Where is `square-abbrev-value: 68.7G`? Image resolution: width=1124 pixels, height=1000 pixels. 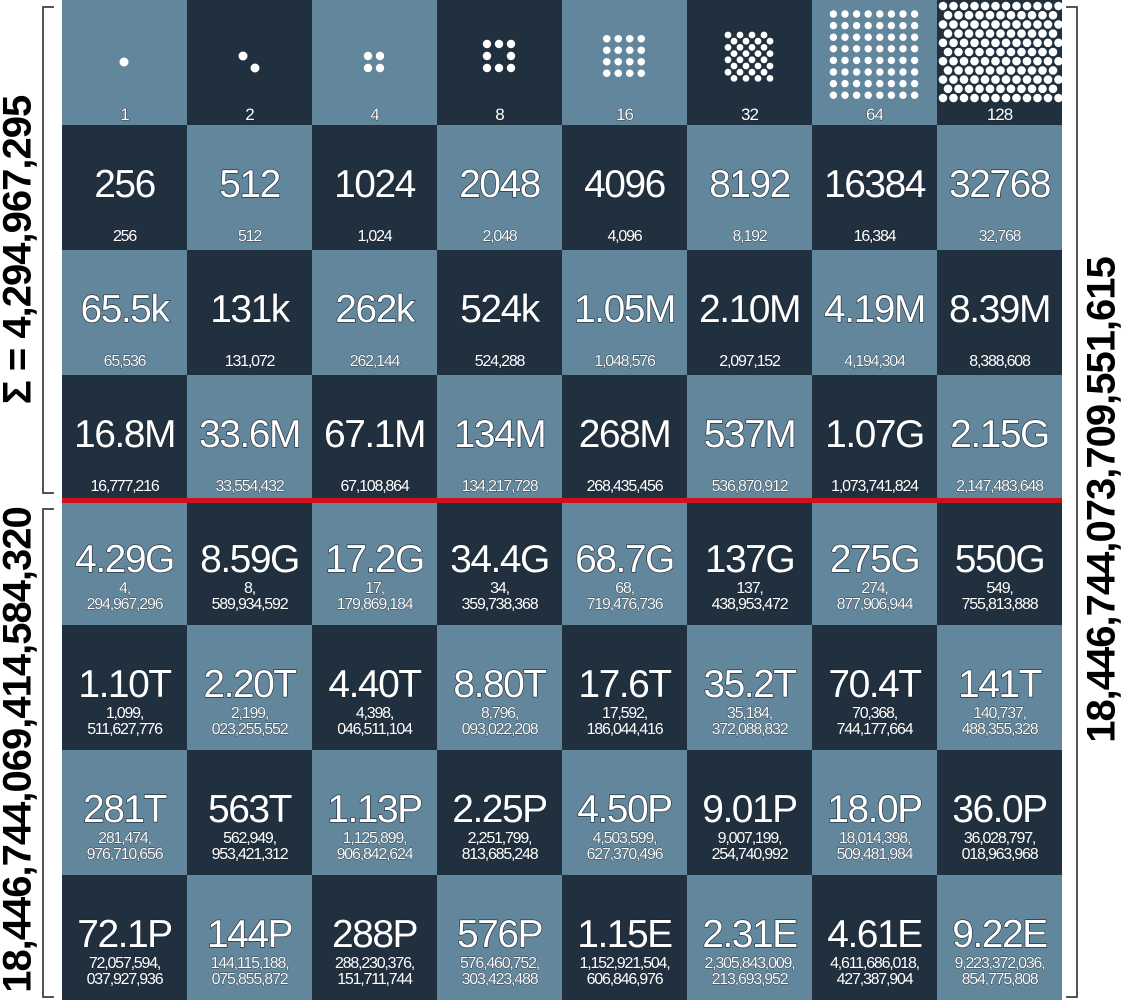
square-abbrev-value: 68.7G is located at coordinates (625, 559).